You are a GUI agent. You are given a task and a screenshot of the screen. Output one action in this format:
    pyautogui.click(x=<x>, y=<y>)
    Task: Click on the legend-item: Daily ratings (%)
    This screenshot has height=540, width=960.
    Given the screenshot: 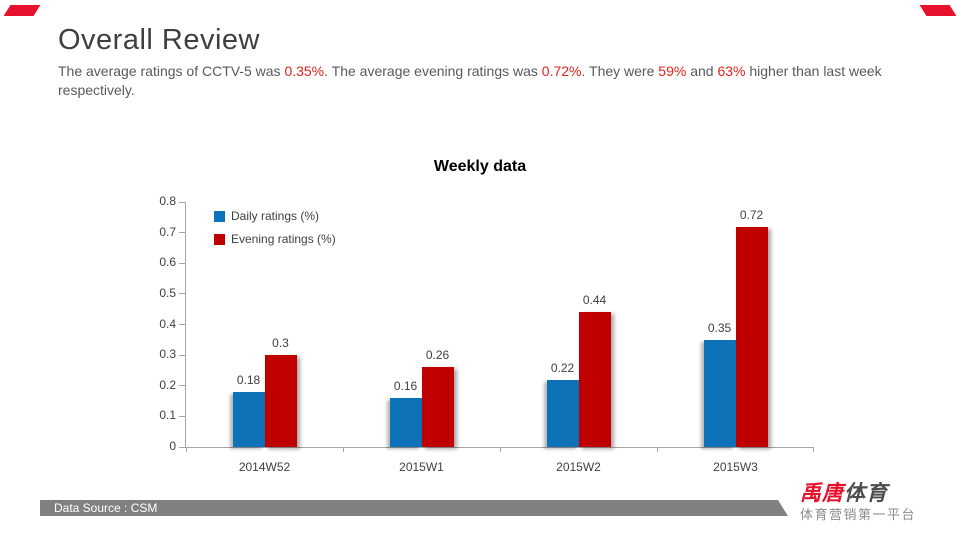 What is the action you would take?
    pyautogui.click(x=275, y=216)
    